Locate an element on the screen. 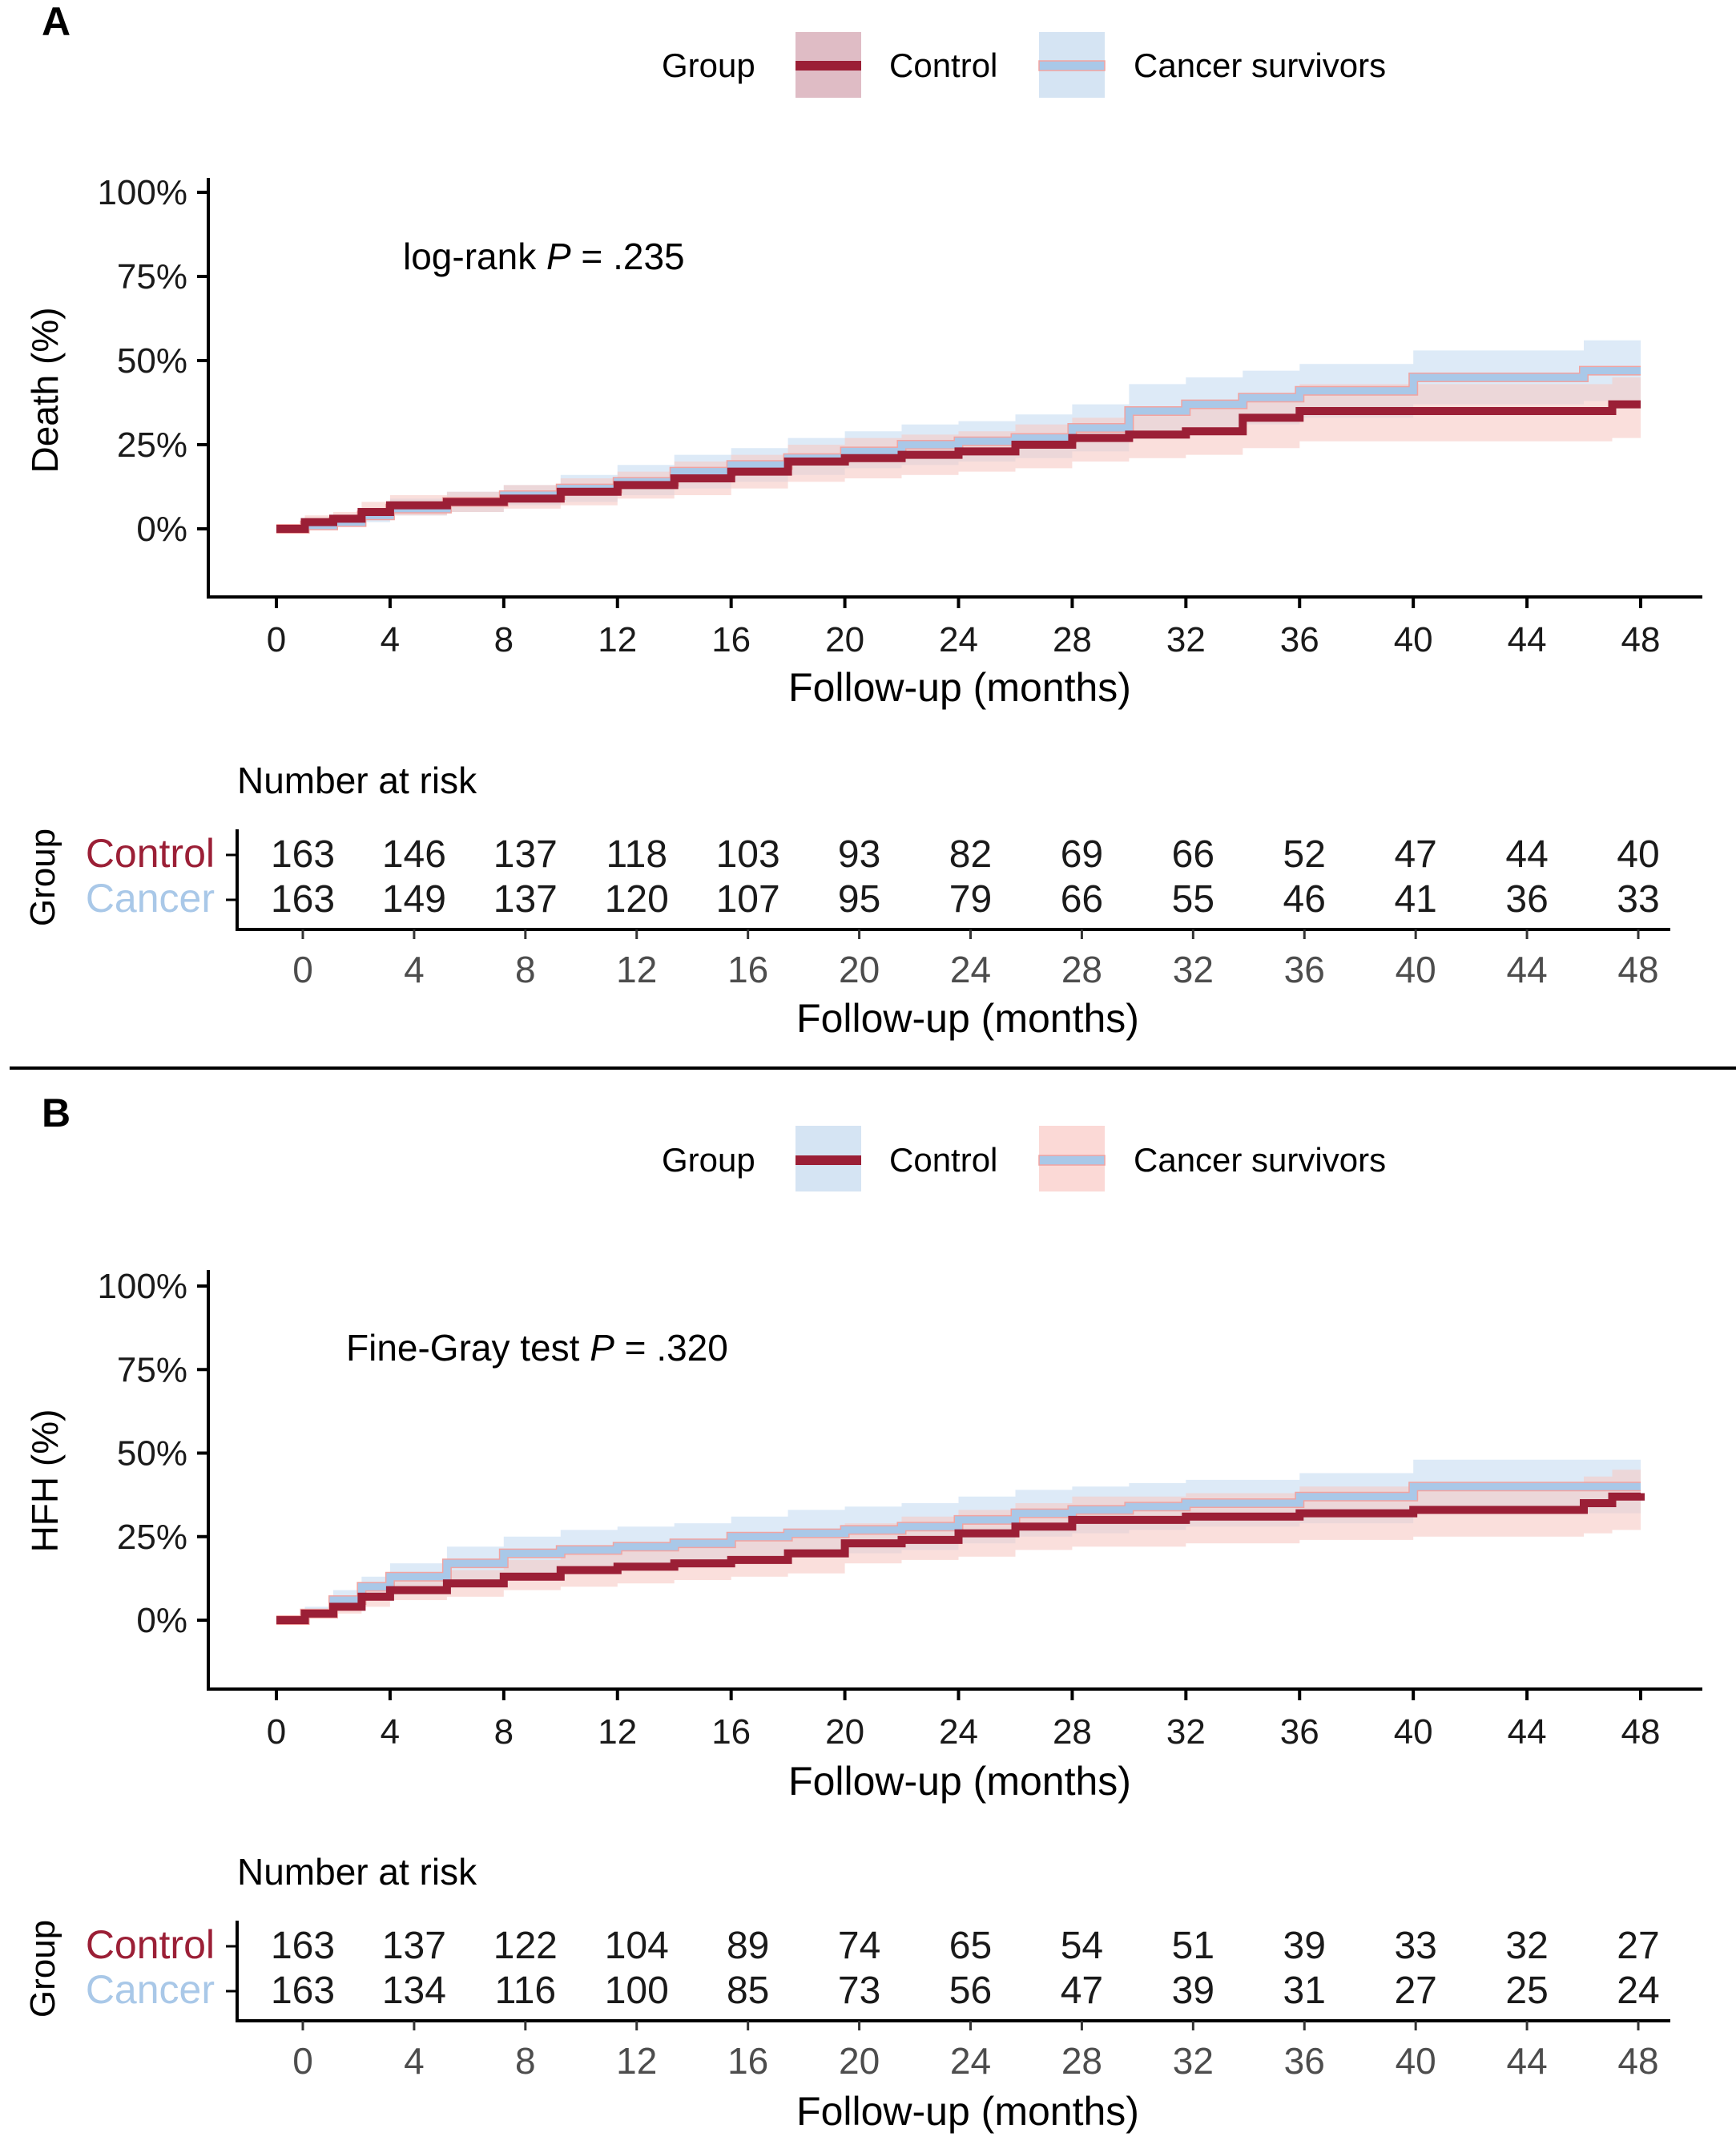 The image size is (1736, 2149). risk-count-control: 69 is located at coordinates (1082, 854).